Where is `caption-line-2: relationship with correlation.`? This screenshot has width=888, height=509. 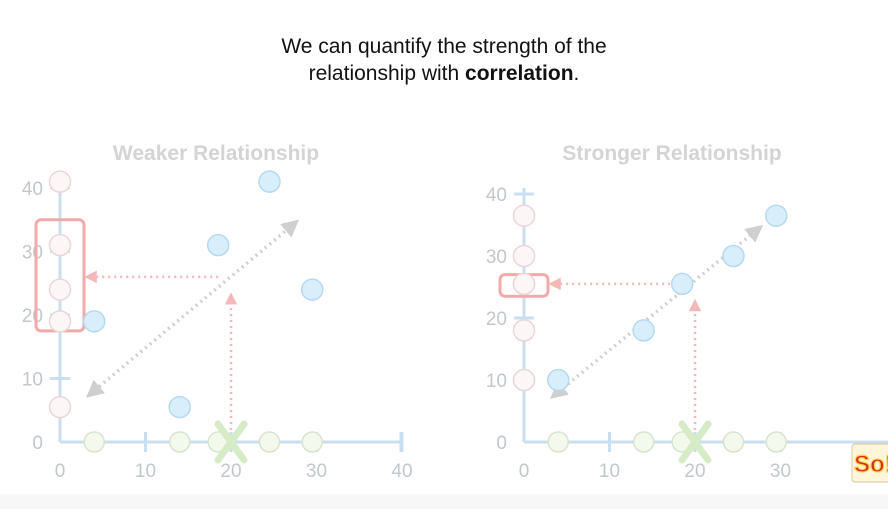
caption-line-2: relationship with correlation. is located at coordinates (444, 73).